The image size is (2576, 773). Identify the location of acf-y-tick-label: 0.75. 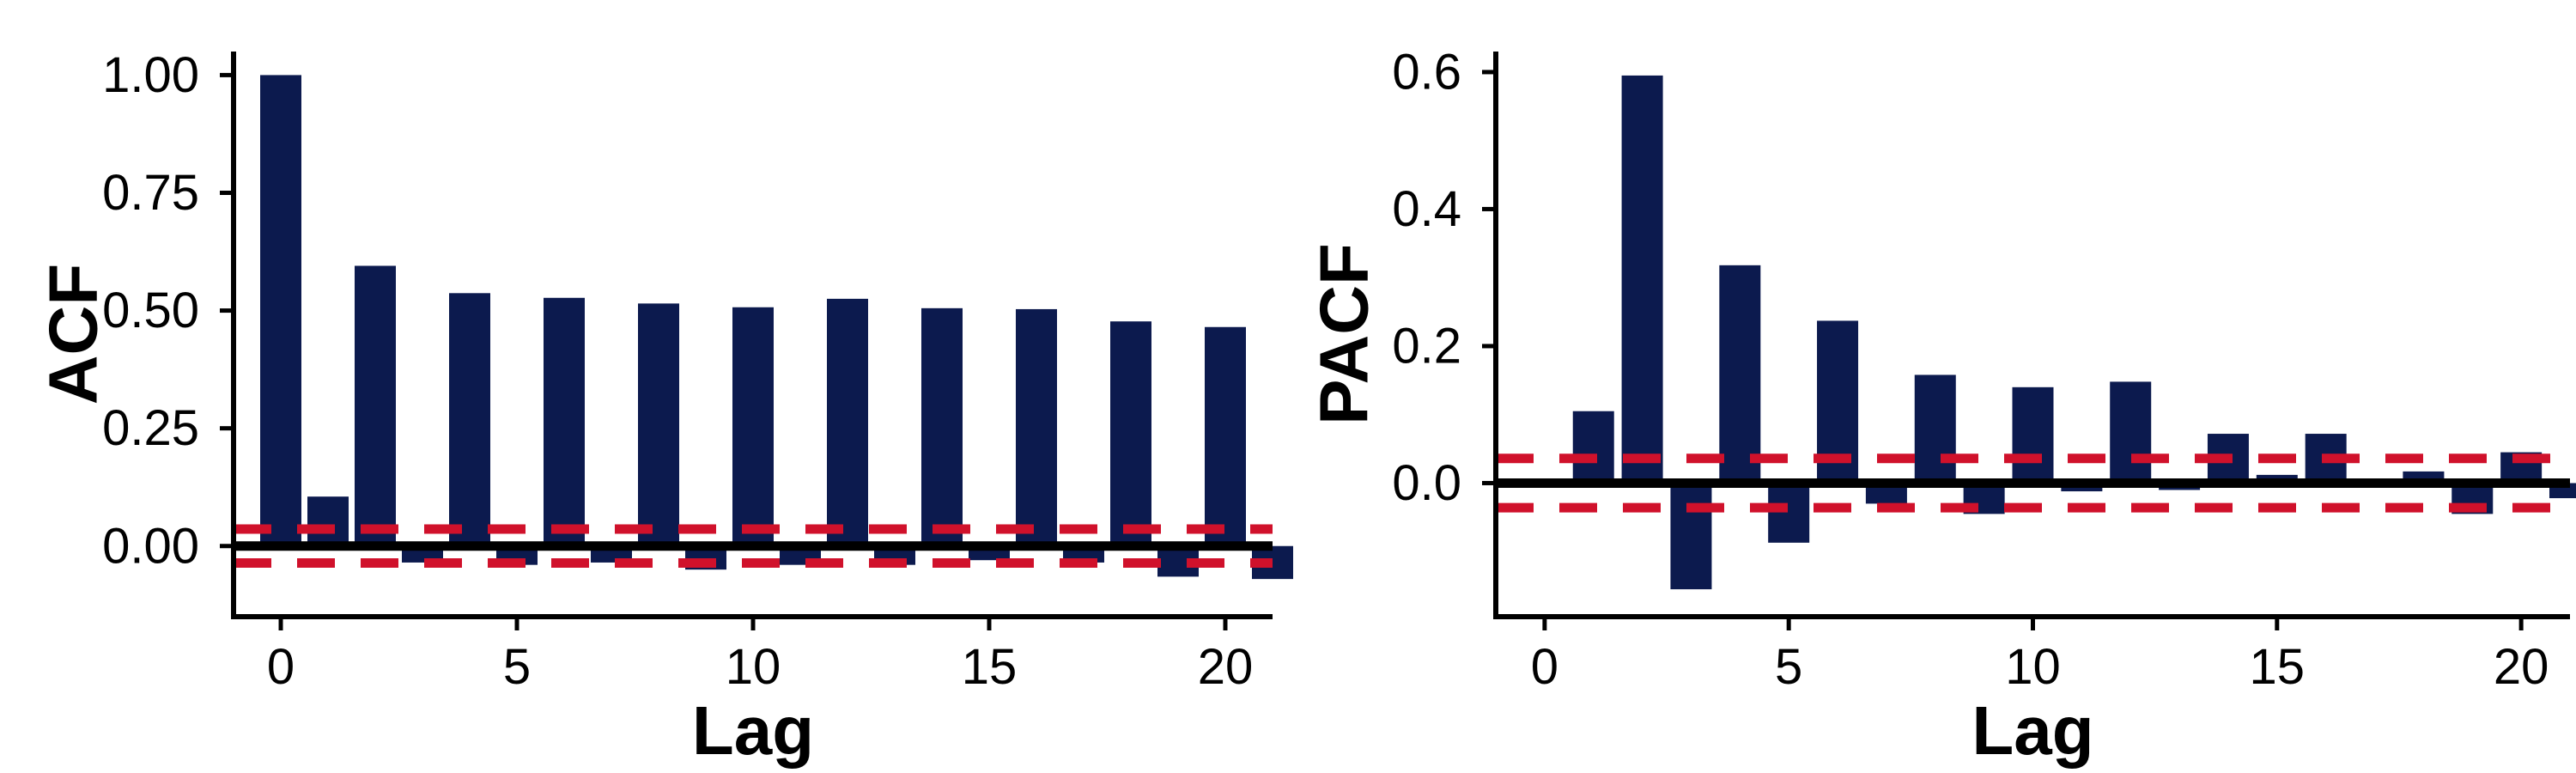
(150, 193).